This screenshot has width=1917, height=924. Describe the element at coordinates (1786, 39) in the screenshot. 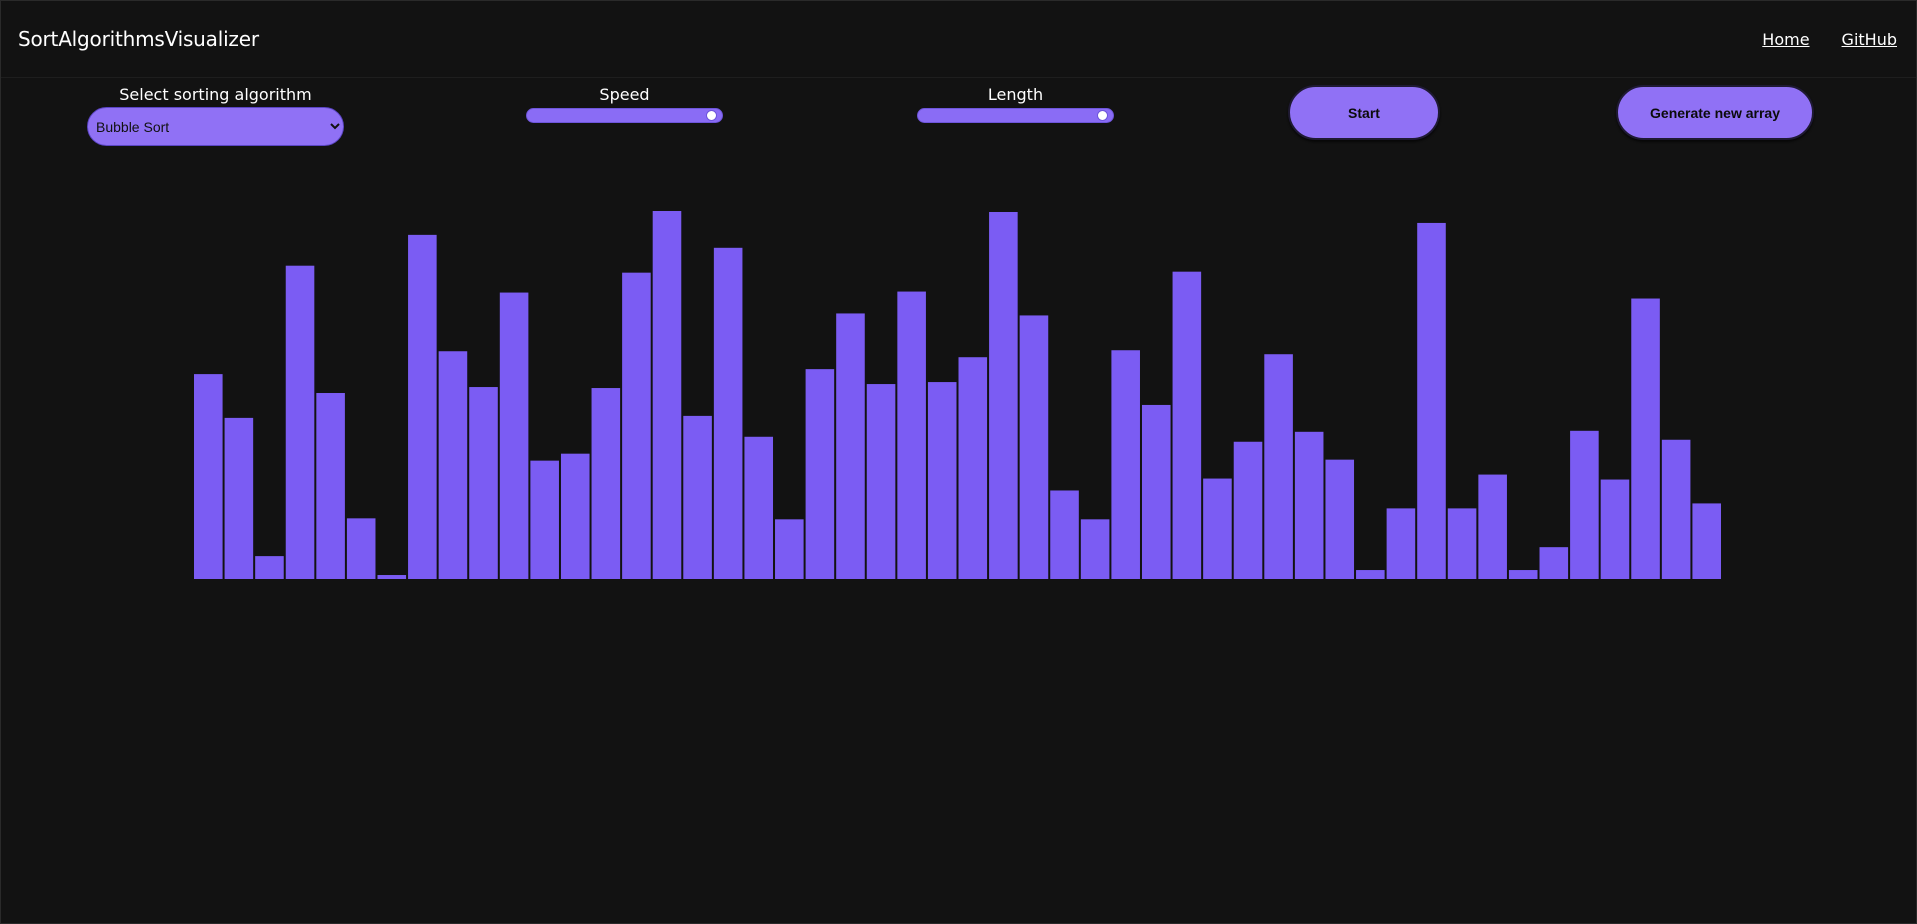

I see `nav-home-link: Home` at that location.